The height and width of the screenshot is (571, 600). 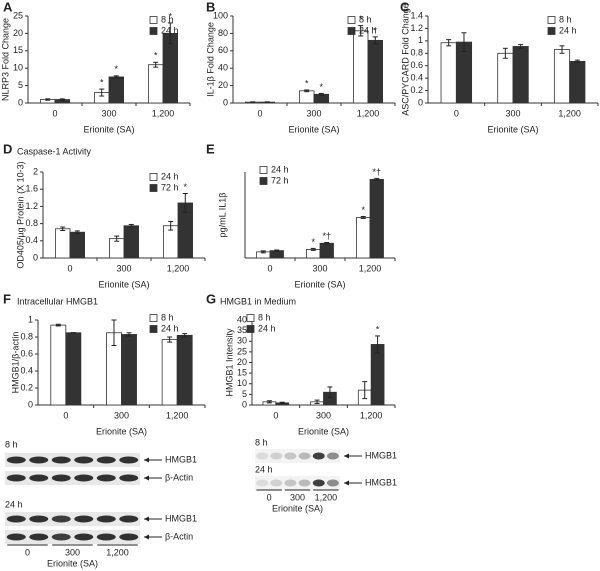 I want to click on panel-title: Intracellular HMGB1, so click(x=57, y=301).